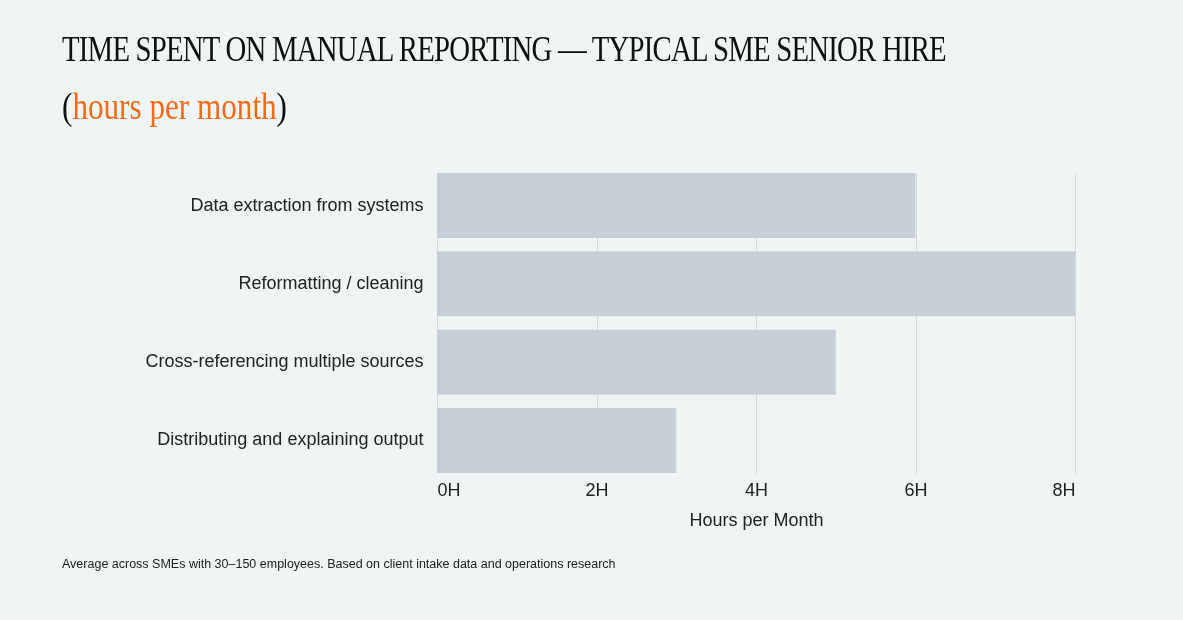 Image resolution: width=1183 pixels, height=620 pixels. I want to click on x-tick-label: 0H, so click(449, 489).